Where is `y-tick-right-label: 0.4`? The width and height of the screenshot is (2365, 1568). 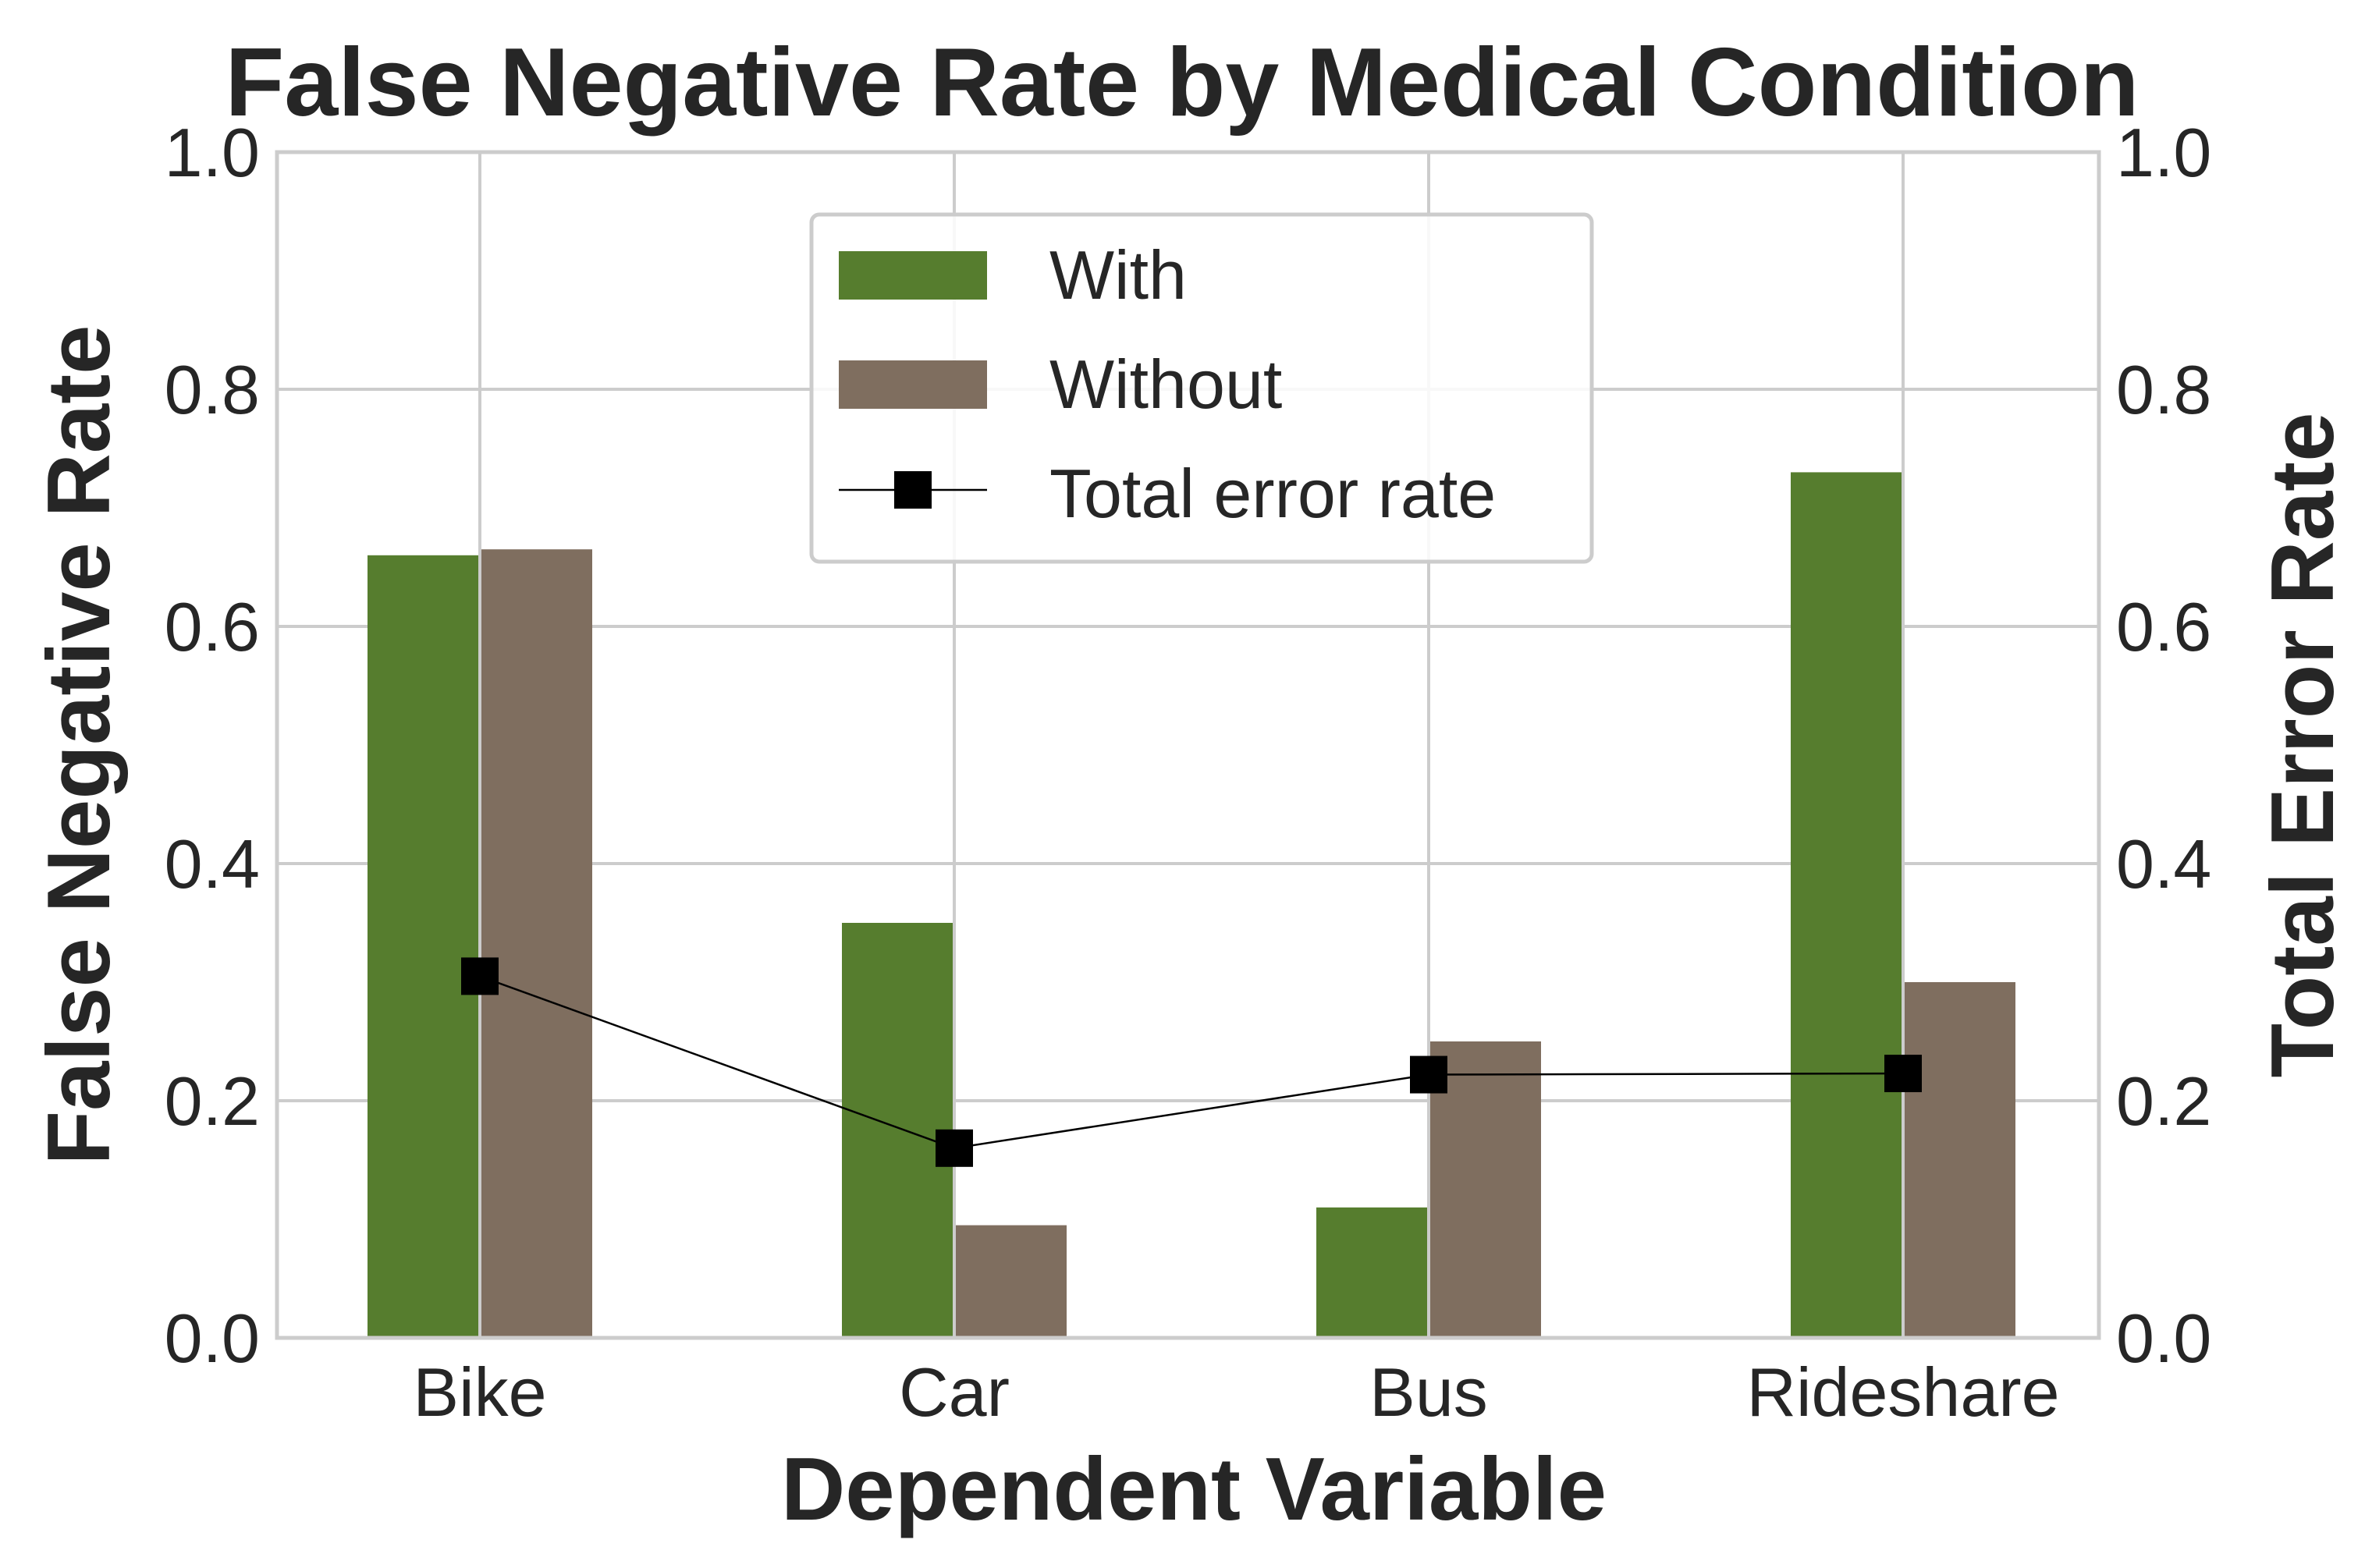
y-tick-right-label: 0.4 is located at coordinates (2163, 864).